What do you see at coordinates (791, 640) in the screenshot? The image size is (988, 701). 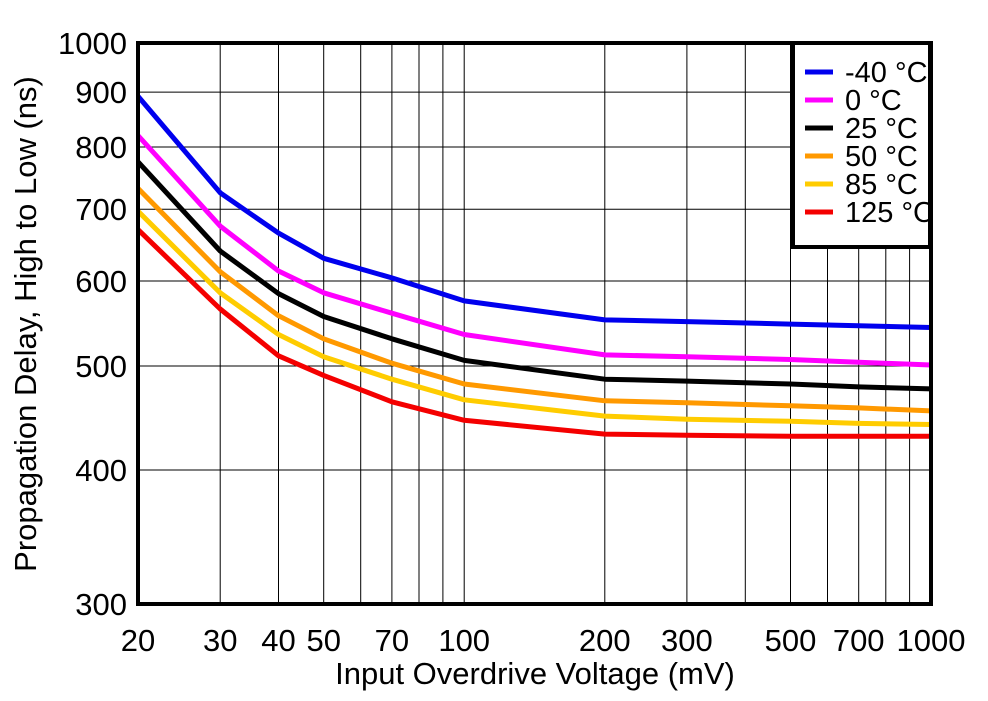 I see `x-tick-label-500: 500` at bounding box center [791, 640].